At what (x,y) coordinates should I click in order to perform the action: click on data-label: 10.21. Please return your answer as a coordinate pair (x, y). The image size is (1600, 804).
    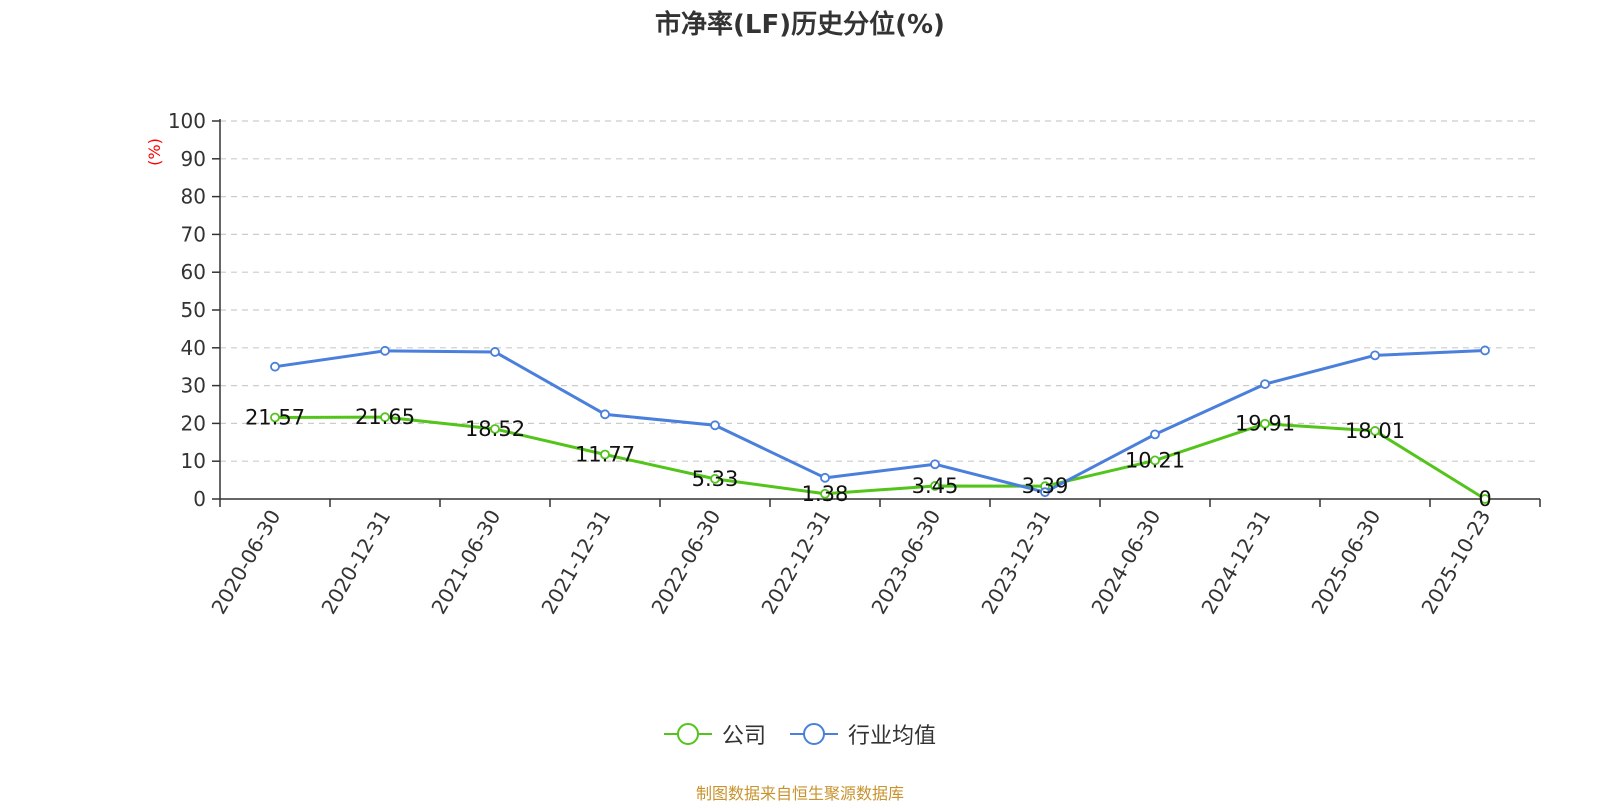
    Looking at the image, I should click on (1155, 460).